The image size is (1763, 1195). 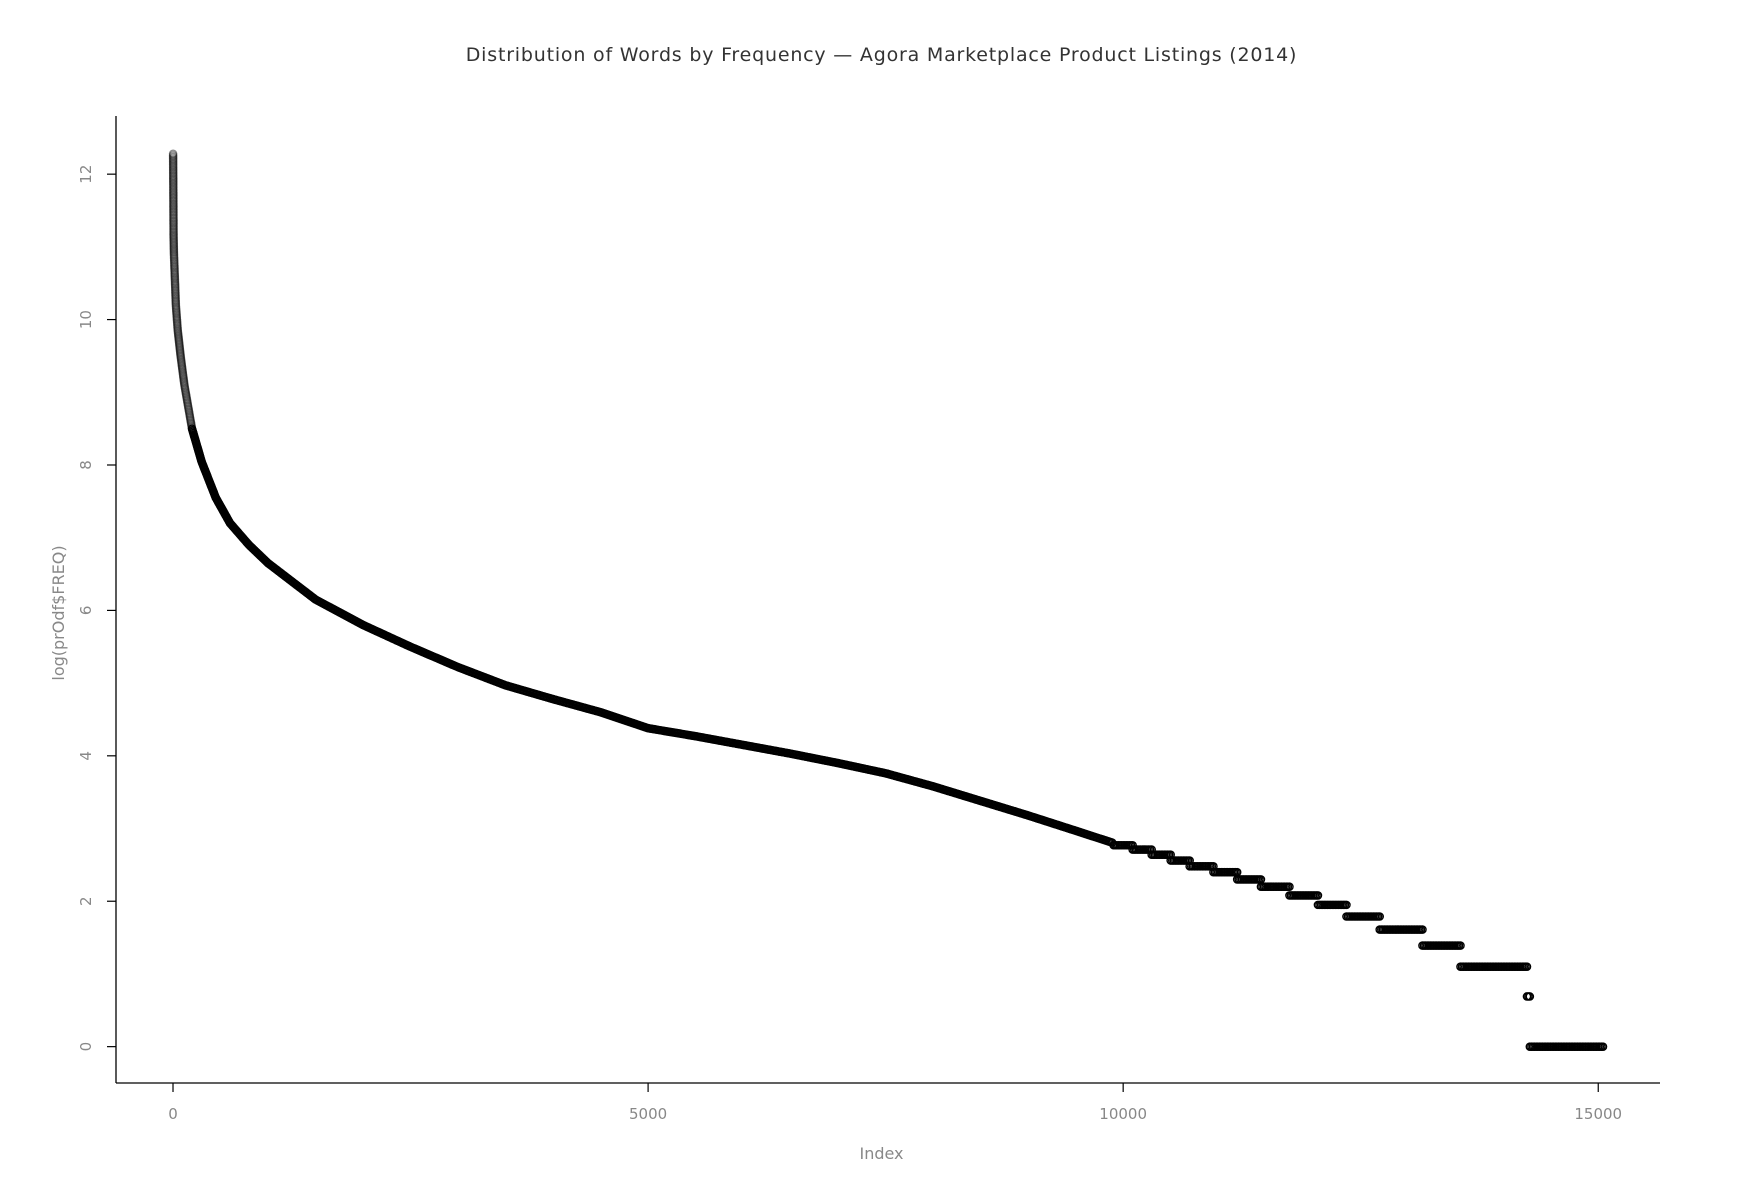 What do you see at coordinates (58, 613) in the screenshot?
I see `y-axis-label: log(prOdf$FREQ)` at bounding box center [58, 613].